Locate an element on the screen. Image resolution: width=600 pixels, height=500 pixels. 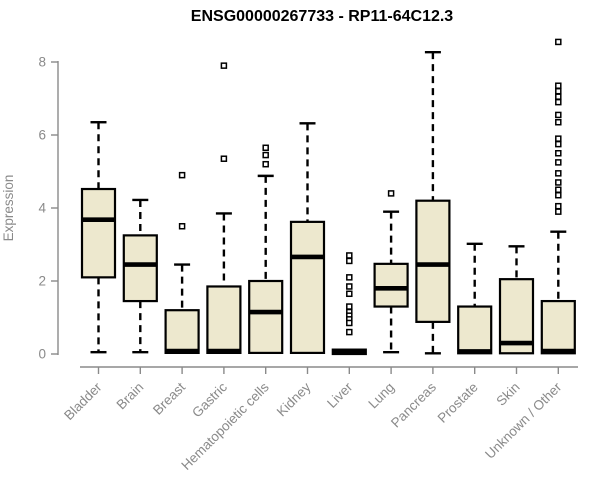
boxplot-unknown-other is located at coordinates (558, 196).